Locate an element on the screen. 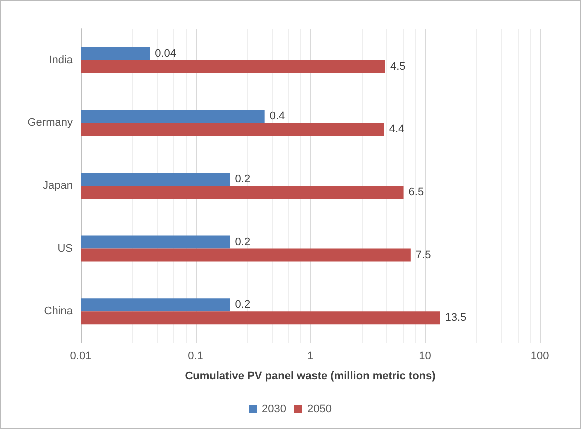 This screenshot has height=429, width=581. data-label: 0.04 is located at coordinates (166, 54).